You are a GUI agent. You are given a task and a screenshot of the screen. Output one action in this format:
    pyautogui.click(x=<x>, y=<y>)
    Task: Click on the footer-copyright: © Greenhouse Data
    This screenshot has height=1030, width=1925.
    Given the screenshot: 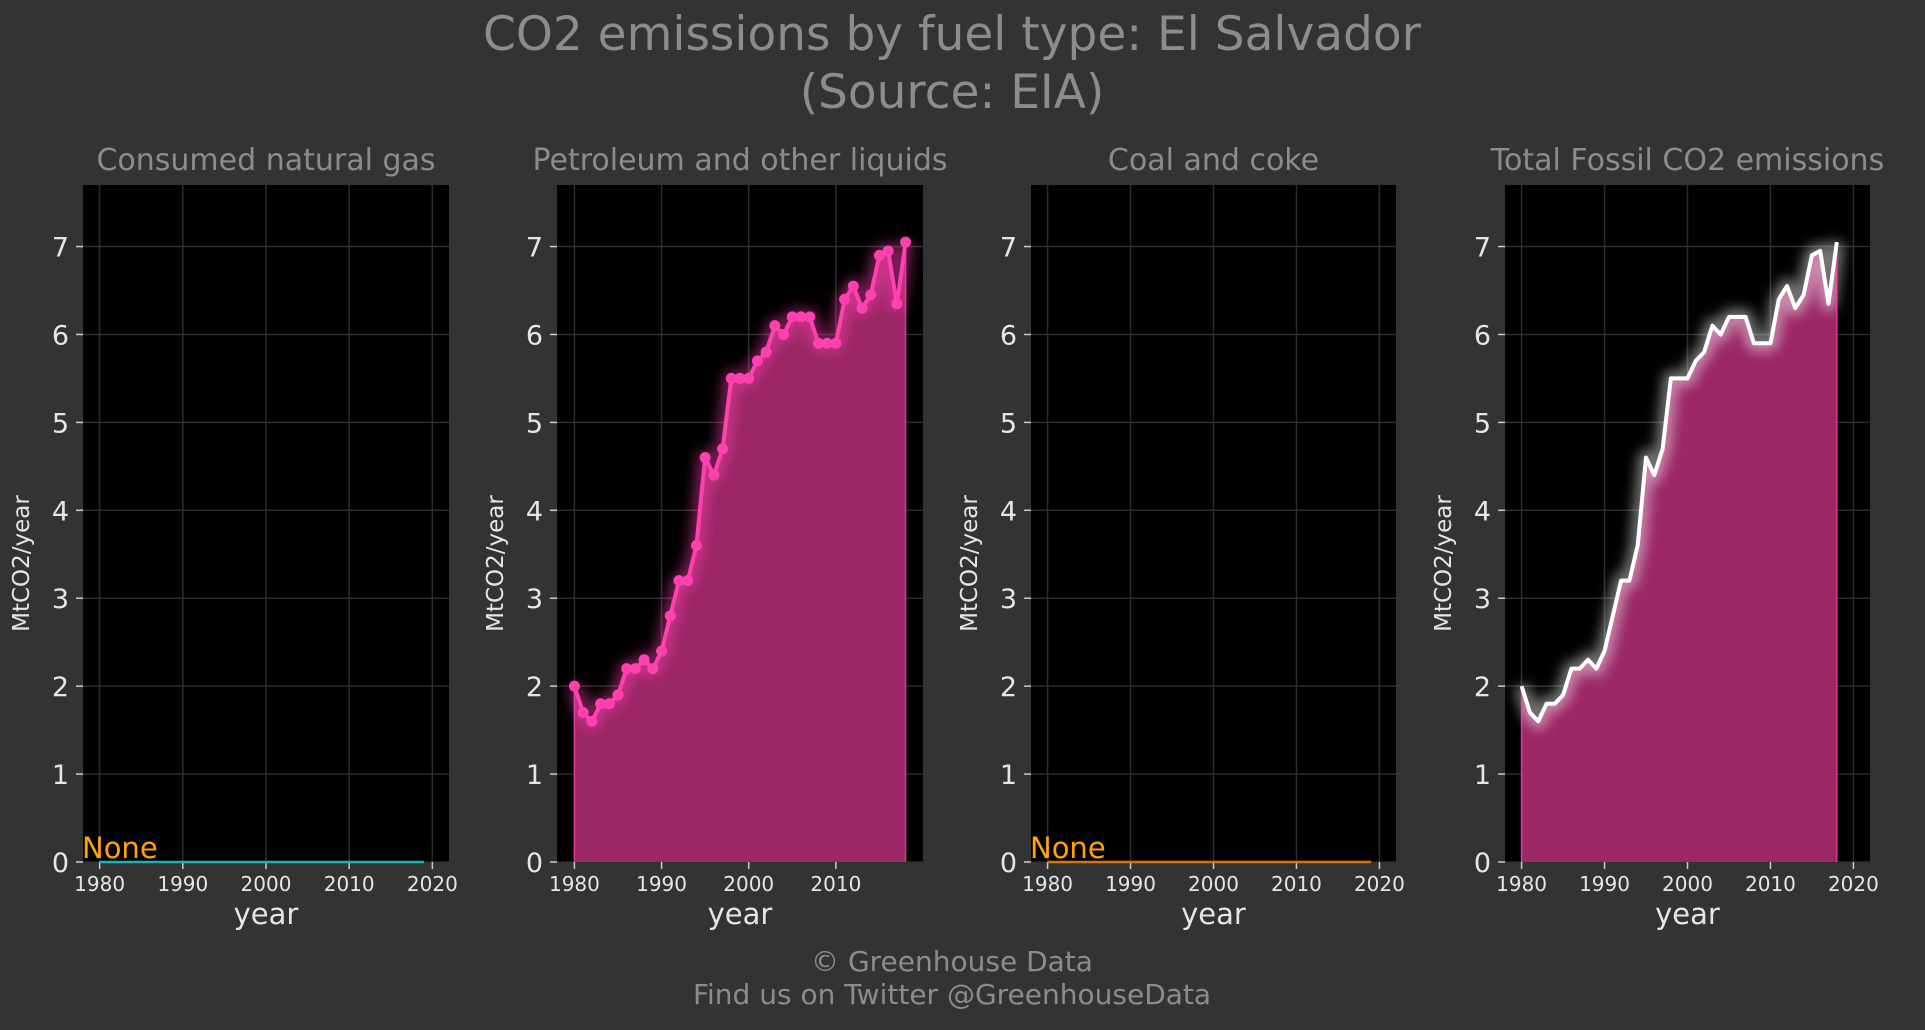 What is the action you would take?
    pyautogui.click(x=952, y=961)
    